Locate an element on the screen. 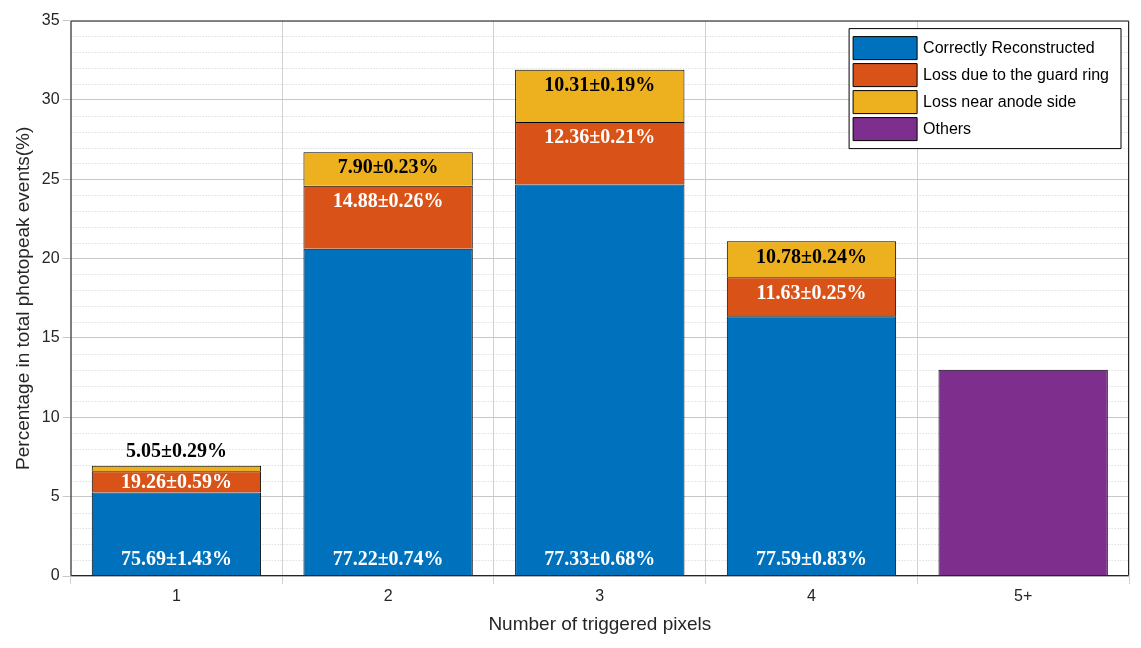 This screenshot has width=1141, height=648. y-tick-label: 35 is located at coordinates (50, 20).